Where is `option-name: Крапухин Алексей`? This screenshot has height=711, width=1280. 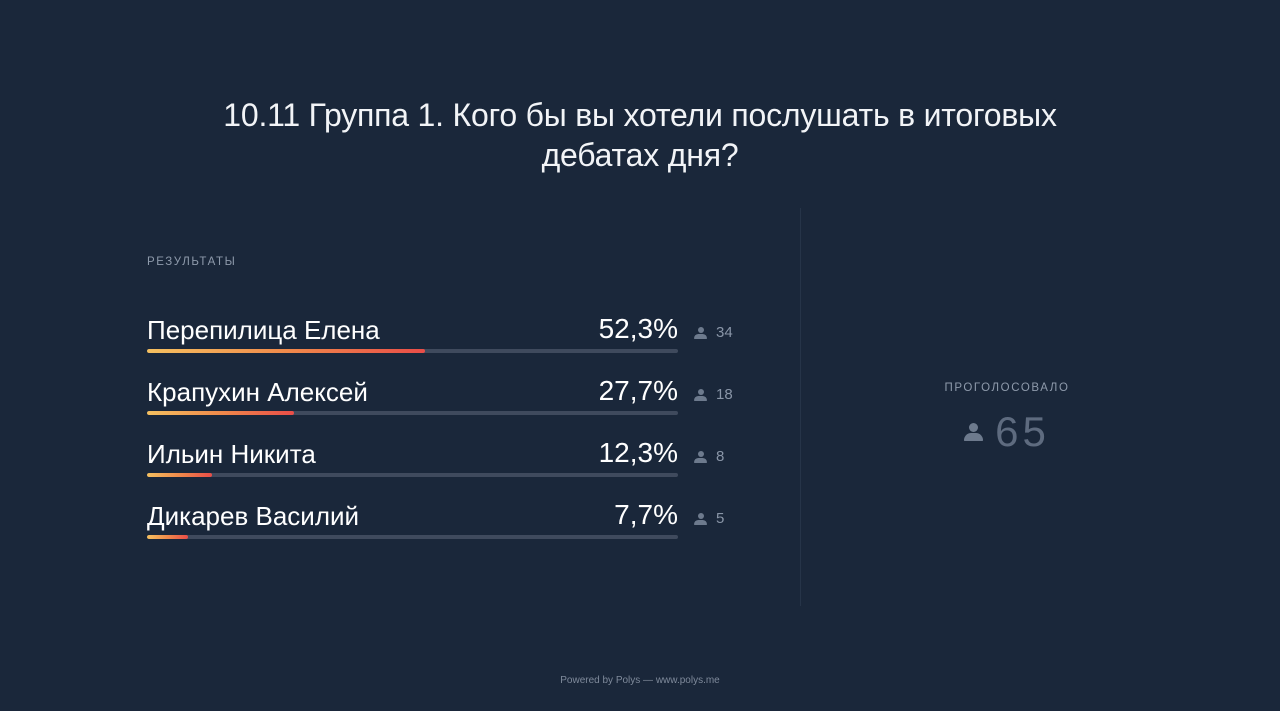
option-name: Крапухин Алексей is located at coordinates (257, 392).